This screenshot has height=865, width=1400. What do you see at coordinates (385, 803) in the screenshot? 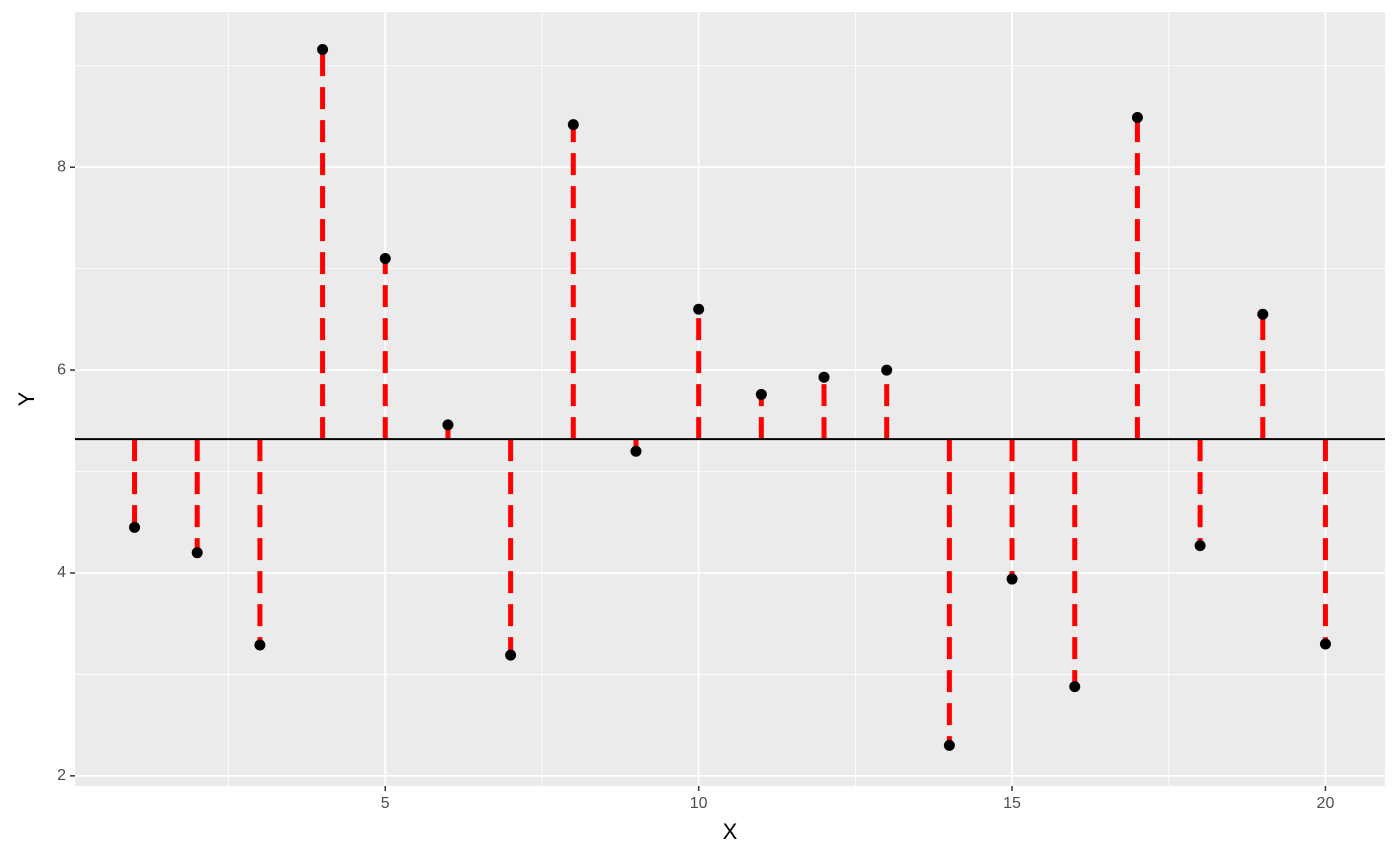
I see `x-tick-label: 5` at bounding box center [385, 803].